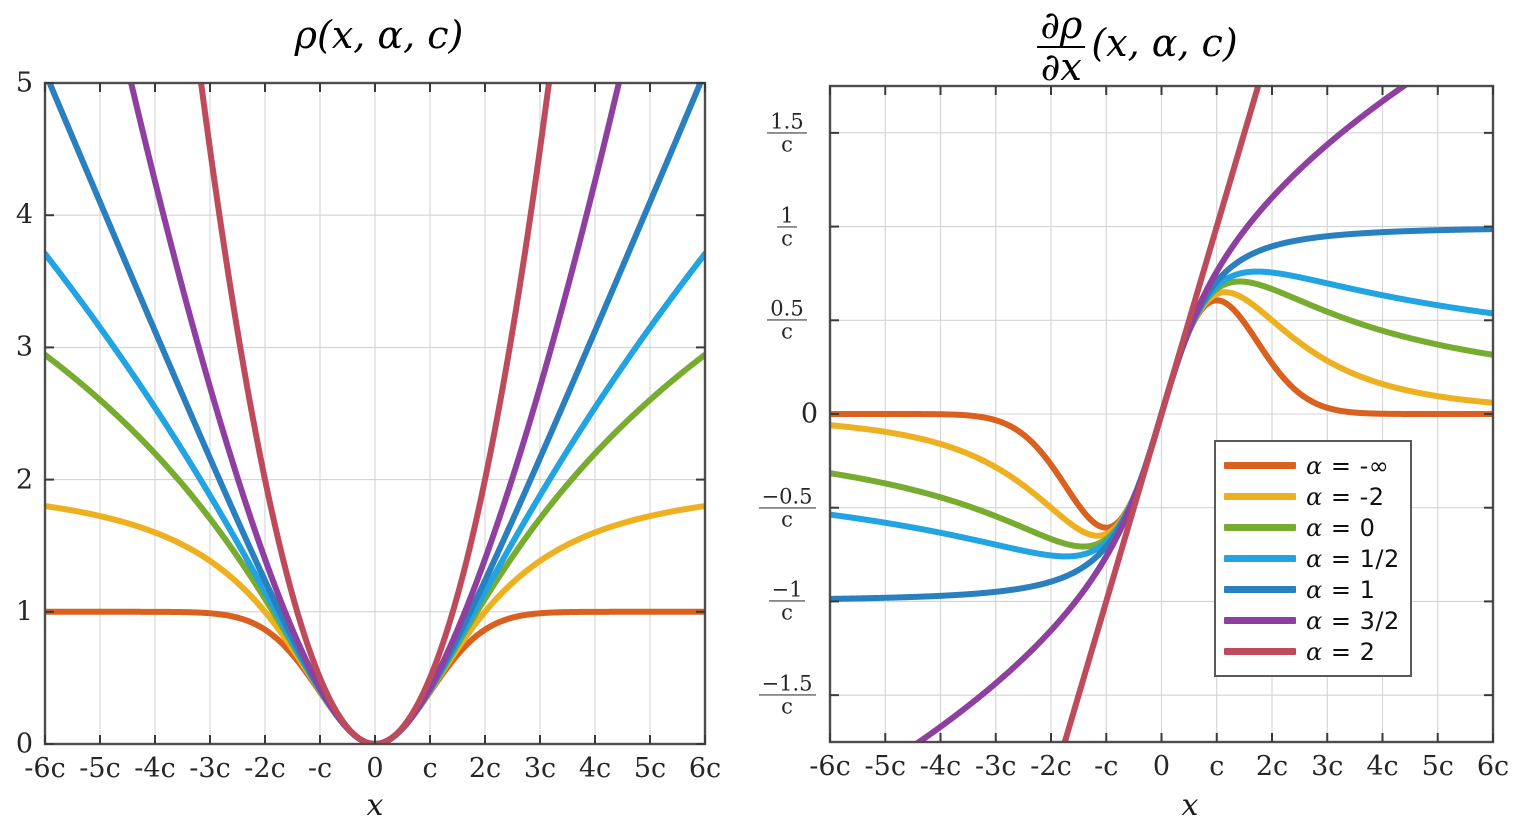  Describe the element at coordinates (1341, 589) in the screenshot. I see `legend-item-label: α = 1` at that location.